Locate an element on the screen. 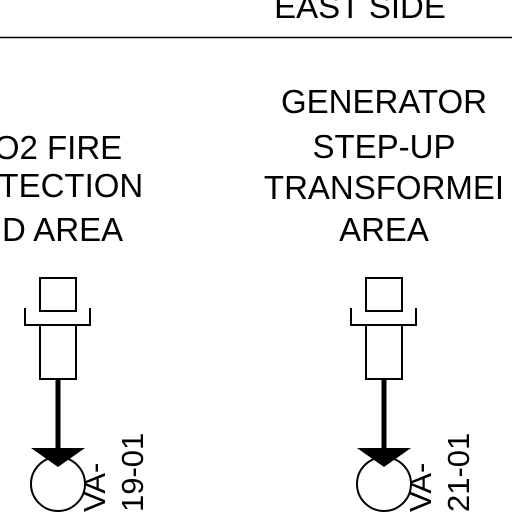 Image resolution: width=512 pixels, height=512 pixels. area-2-tag-line-1: VA- is located at coordinates (420, 487).